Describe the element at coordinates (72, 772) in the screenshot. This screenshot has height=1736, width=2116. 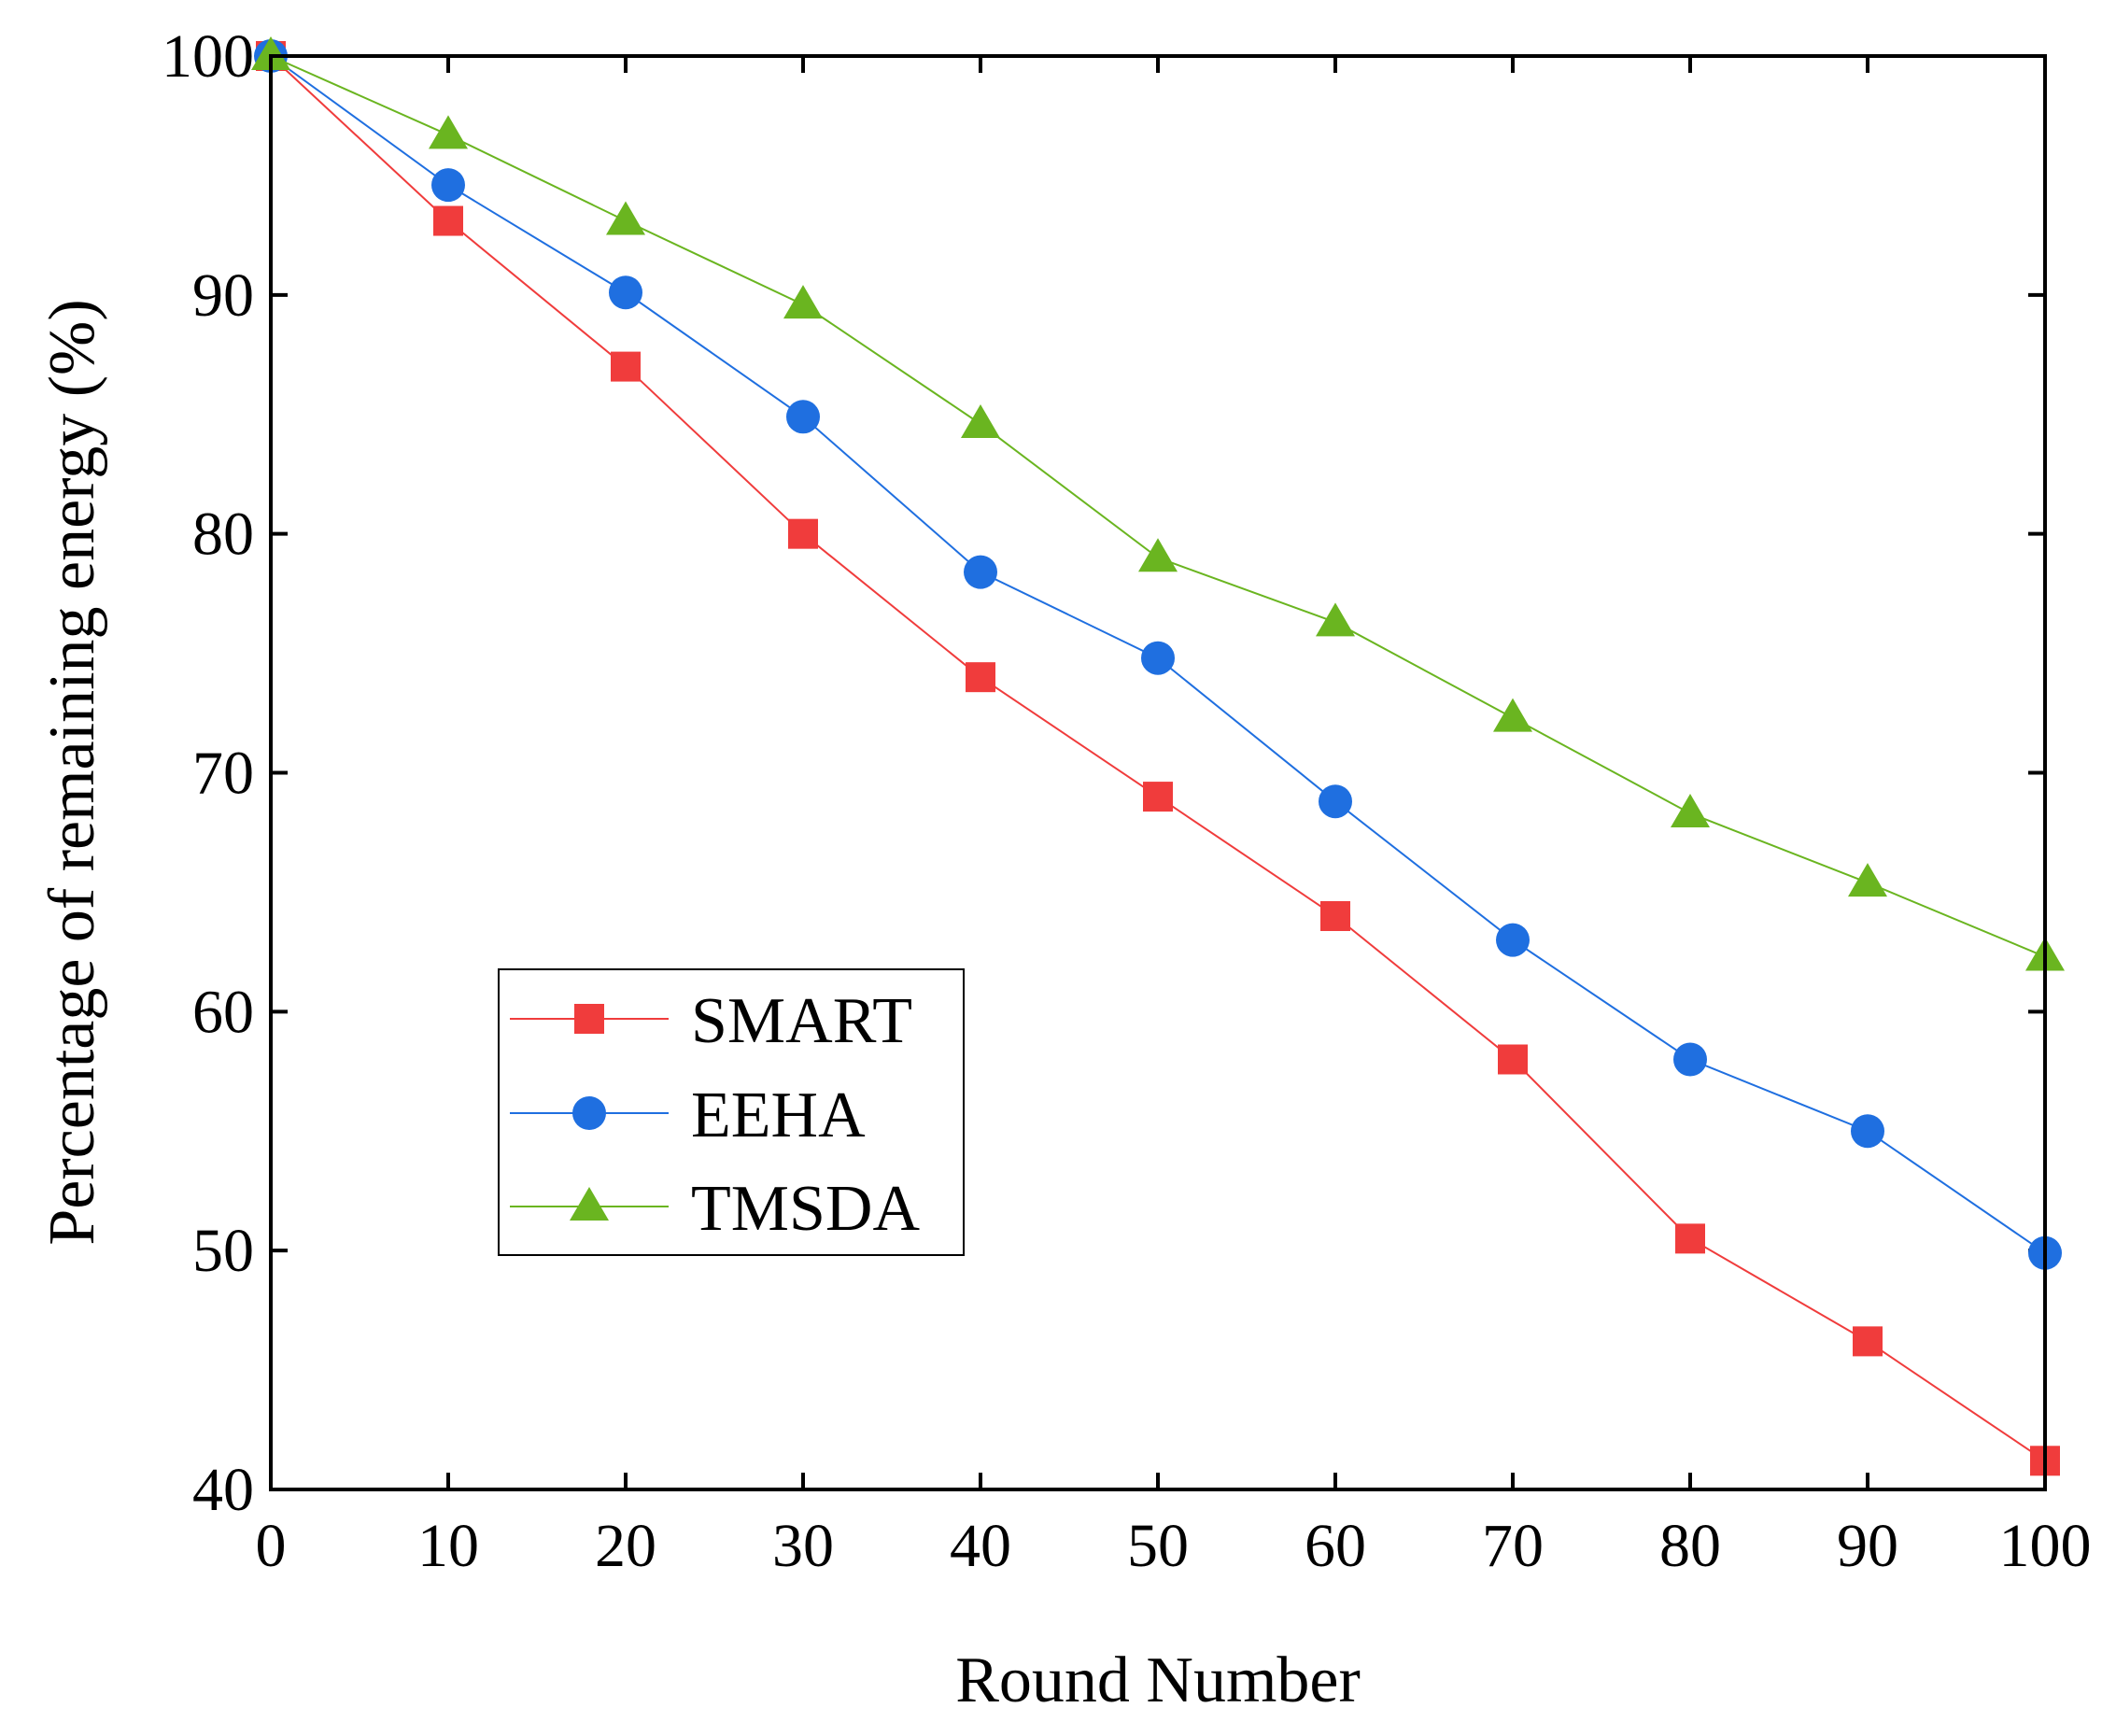
I see `y-axis-title: Percentage of remaining energy (%)` at that location.